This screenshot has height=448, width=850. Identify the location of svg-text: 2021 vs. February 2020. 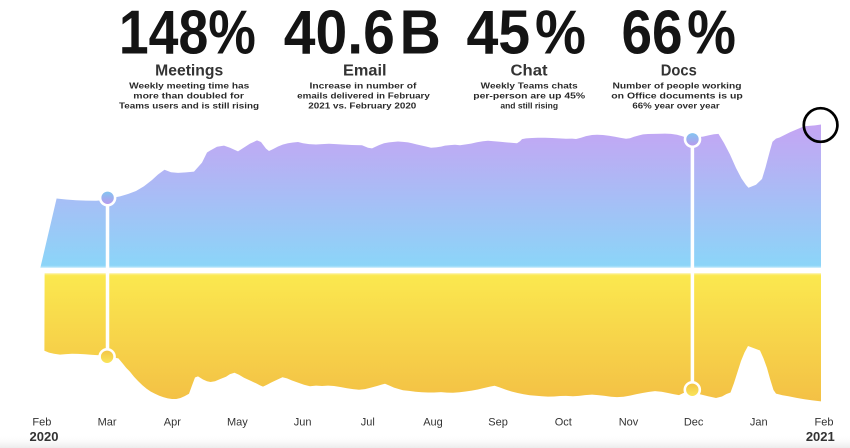
(362, 105).